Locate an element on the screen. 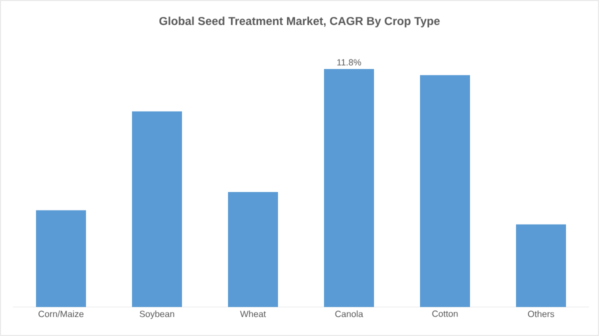 The height and width of the screenshot is (336, 599). x-tick-label: Cotton is located at coordinates (445, 313).